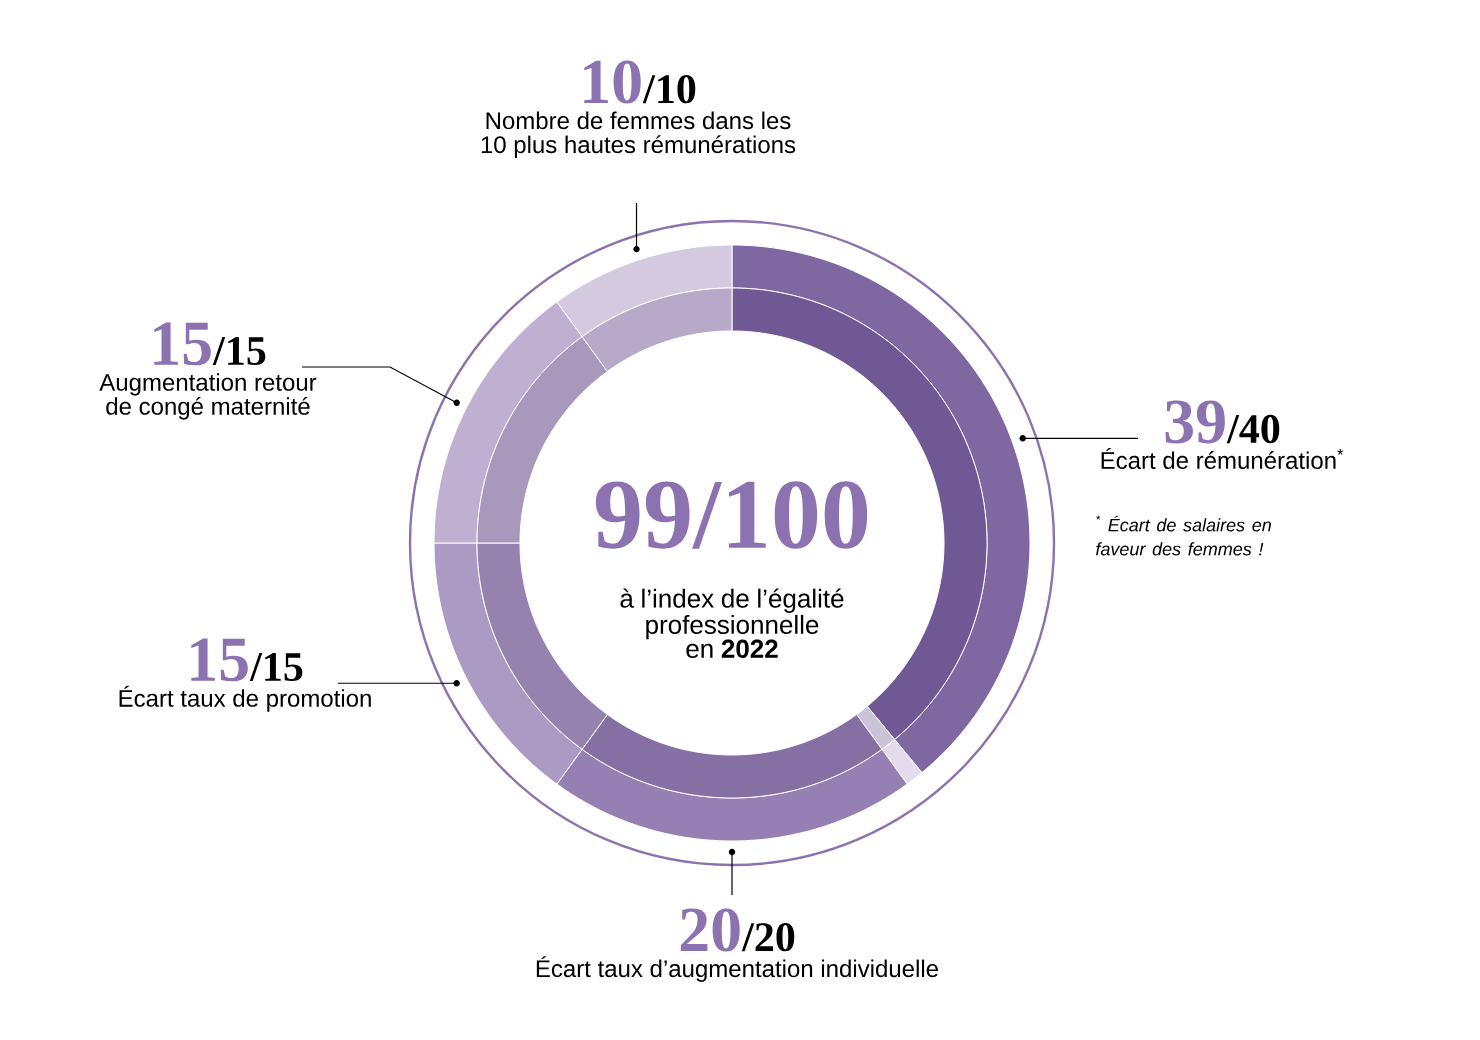 The image size is (1480, 1040). Describe the element at coordinates (710, 930) in the screenshot. I see `data-label: 20` at that location.